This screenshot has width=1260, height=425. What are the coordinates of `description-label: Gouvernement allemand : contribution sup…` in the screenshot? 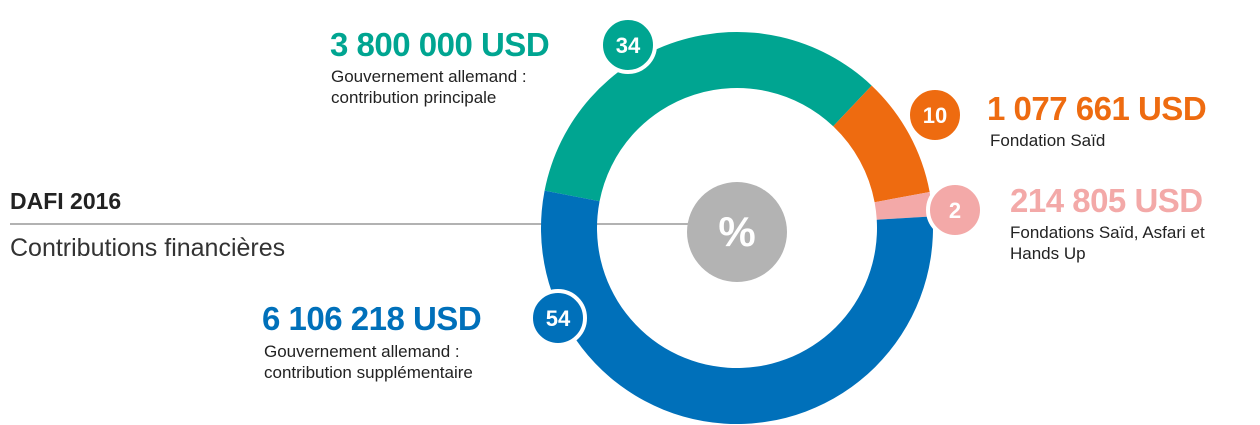 It's located at (368, 362).